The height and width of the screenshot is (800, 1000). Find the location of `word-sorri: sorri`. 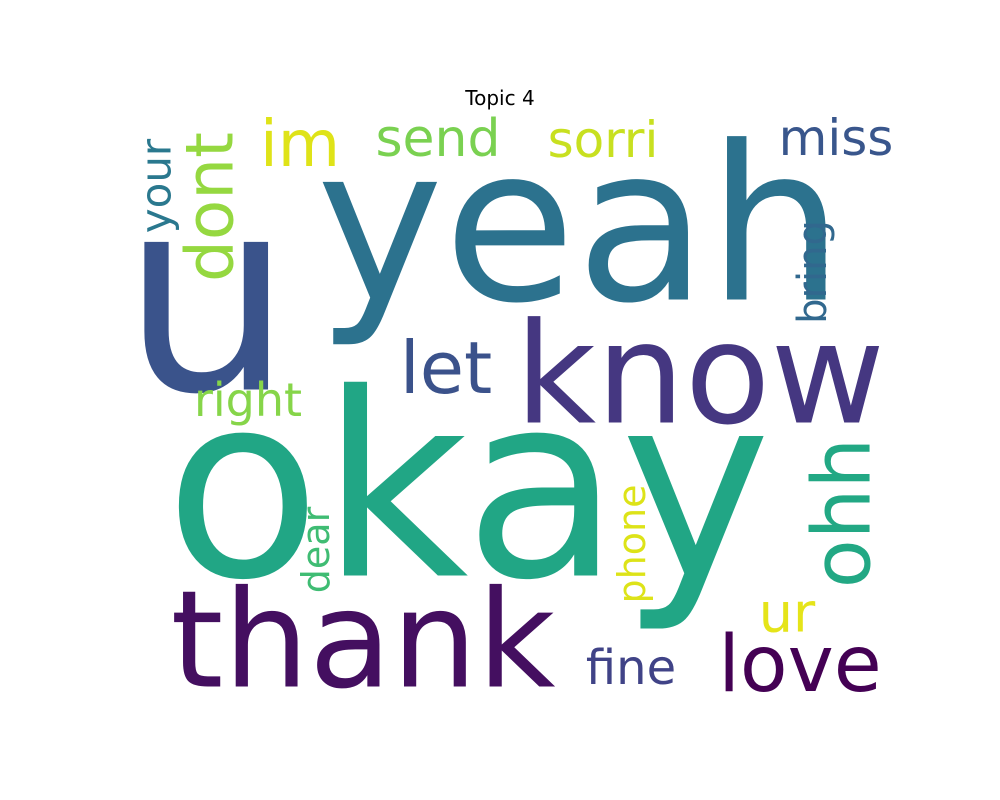

word-sorri: sorri is located at coordinates (603, 140).